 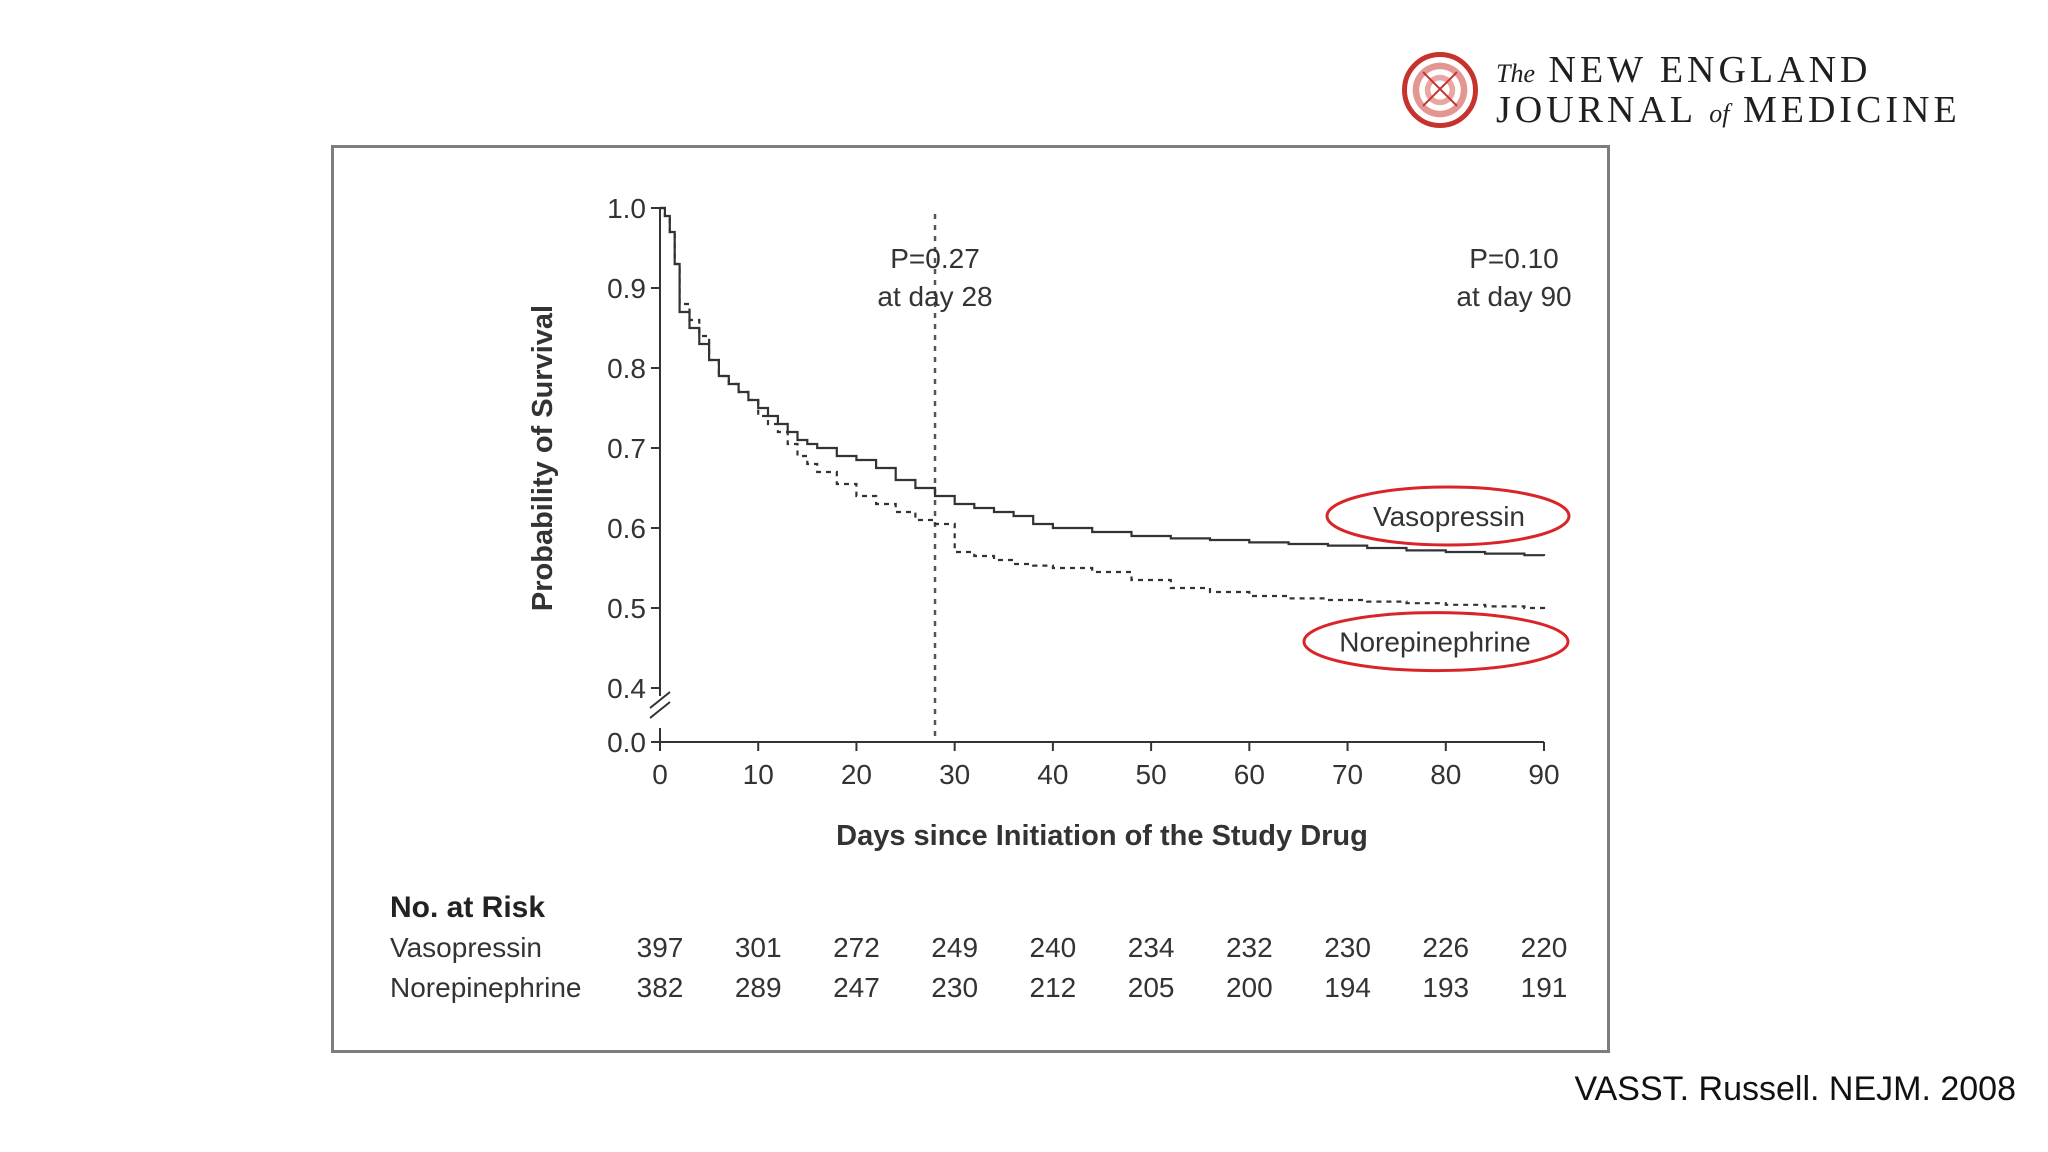 What do you see at coordinates (1151, 774) in the screenshot?
I see `x-tick-label: 50` at bounding box center [1151, 774].